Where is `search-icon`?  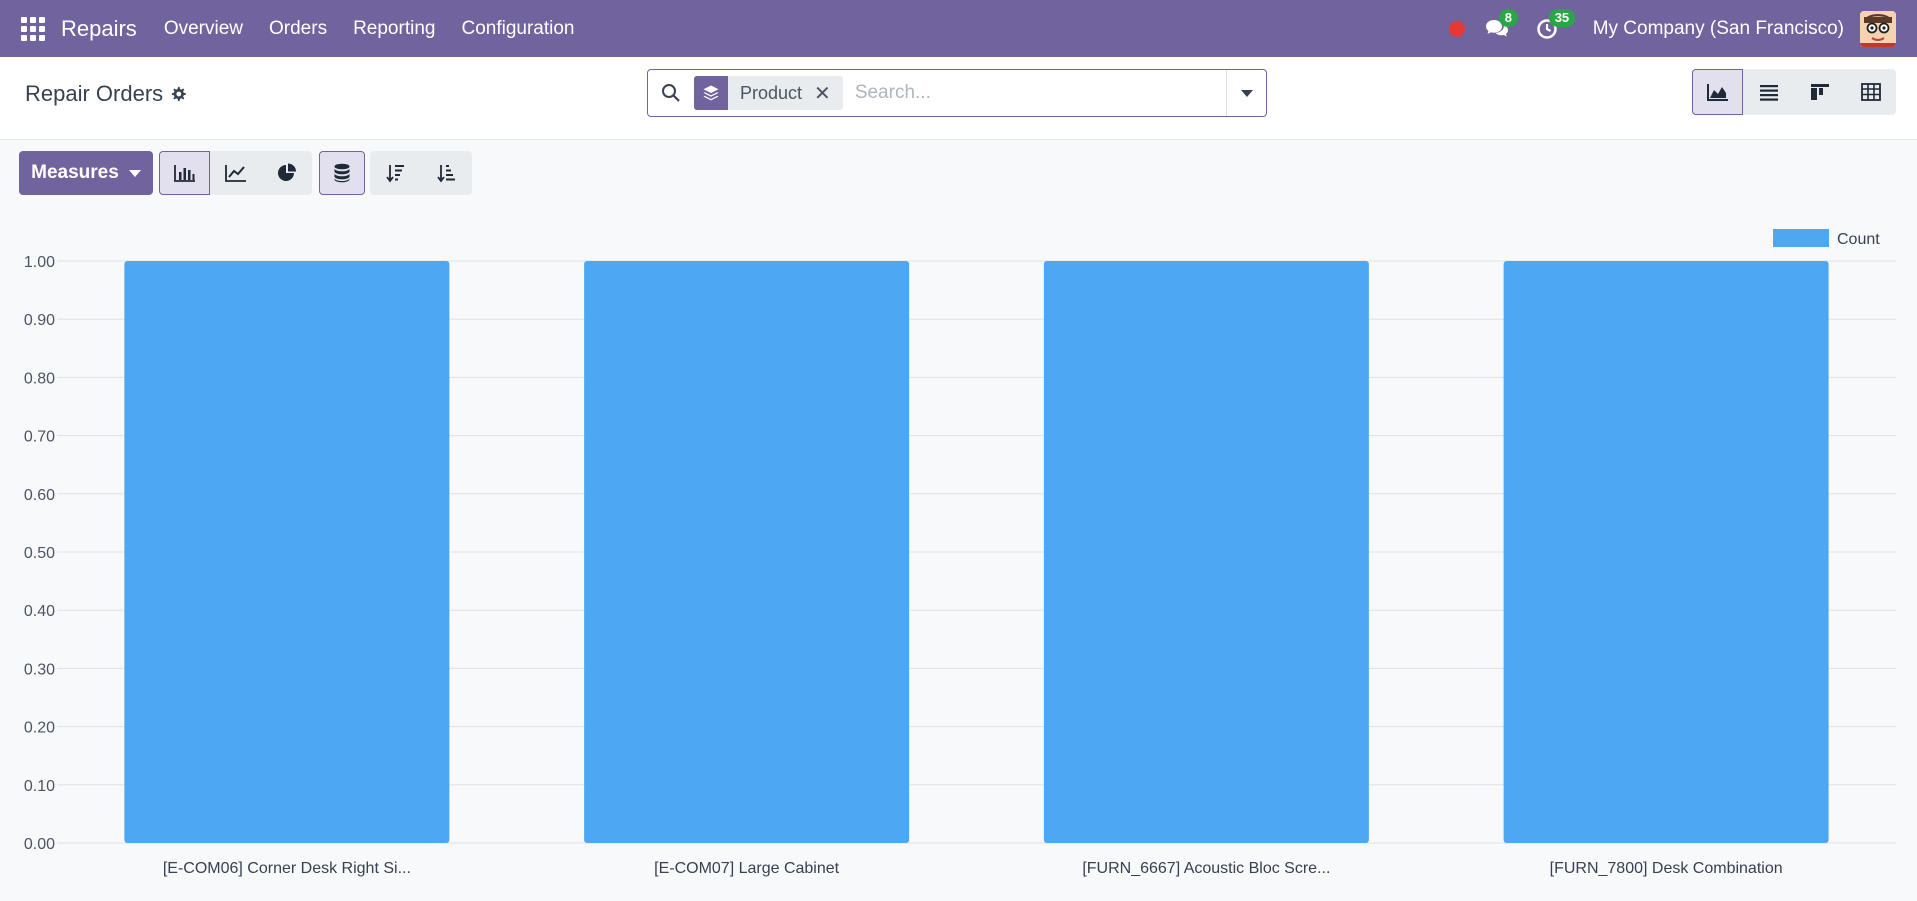 search-icon is located at coordinates (671, 93).